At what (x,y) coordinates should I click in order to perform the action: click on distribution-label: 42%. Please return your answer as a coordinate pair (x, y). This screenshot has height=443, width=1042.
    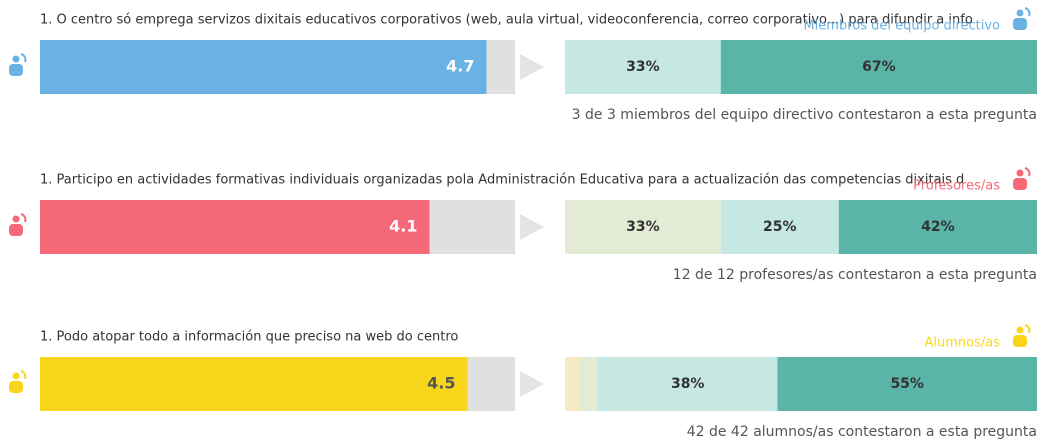
    Looking at the image, I should click on (938, 227).